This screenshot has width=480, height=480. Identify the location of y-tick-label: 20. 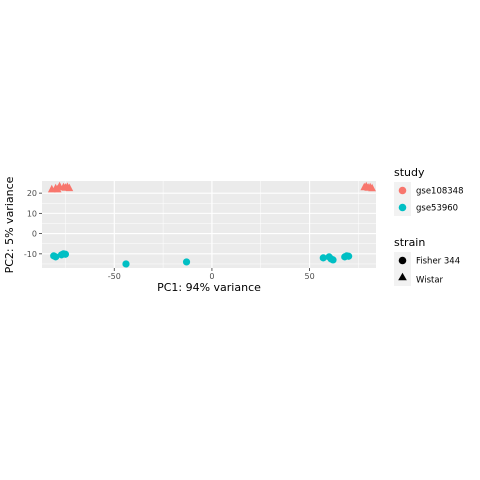
(32, 193).